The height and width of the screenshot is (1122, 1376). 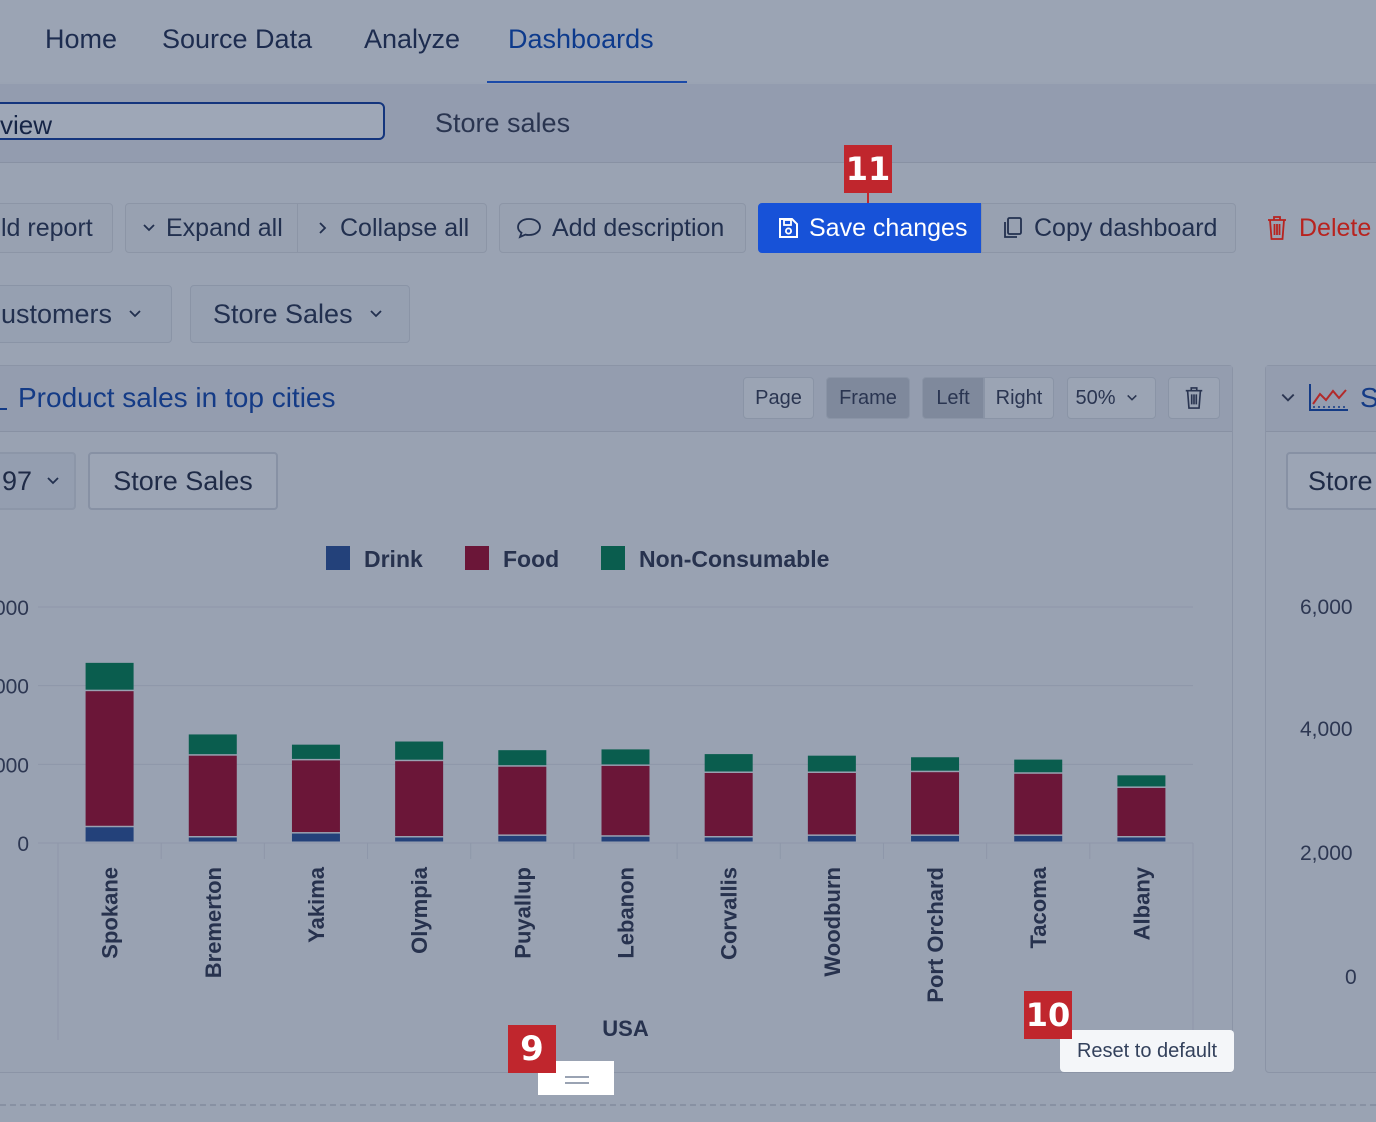 I want to click on align-left-toggle: Left, so click(x=953, y=398).